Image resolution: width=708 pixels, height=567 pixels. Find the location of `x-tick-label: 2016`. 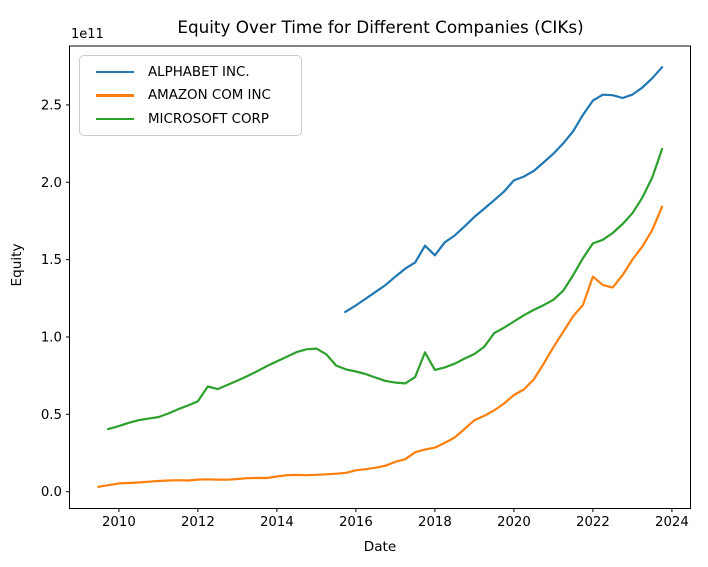

x-tick-label: 2016 is located at coordinates (356, 522).